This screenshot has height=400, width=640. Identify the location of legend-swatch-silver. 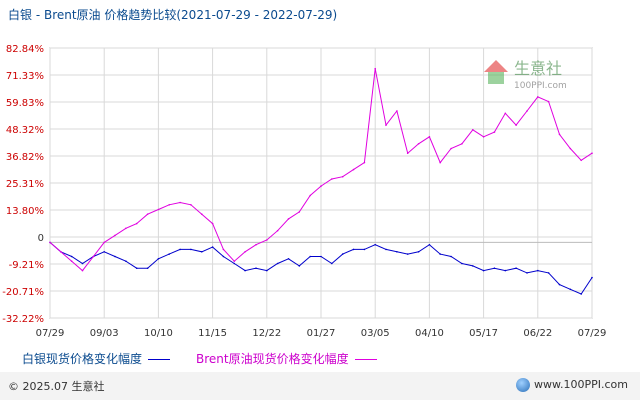
(159, 359).